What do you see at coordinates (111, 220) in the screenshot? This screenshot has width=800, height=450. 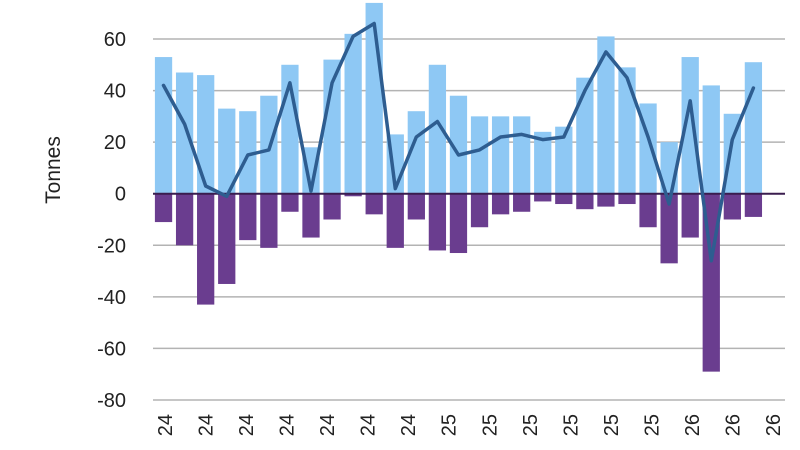 I see `y-tick-labels: 60 40 20 0 -20 -40 -60 -80` at bounding box center [111, 220].